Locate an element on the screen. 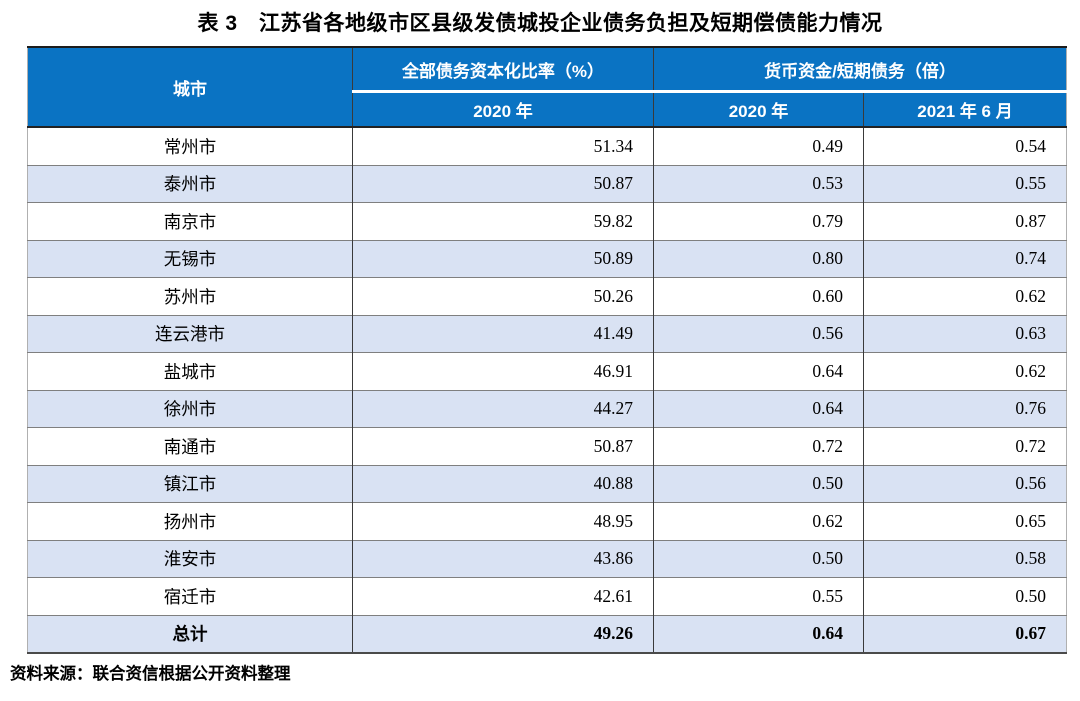 The height and width of the screenshot is (701, 1080). cash-ratio-2021-cell: 0.50 is located at coordinates (964, 596).